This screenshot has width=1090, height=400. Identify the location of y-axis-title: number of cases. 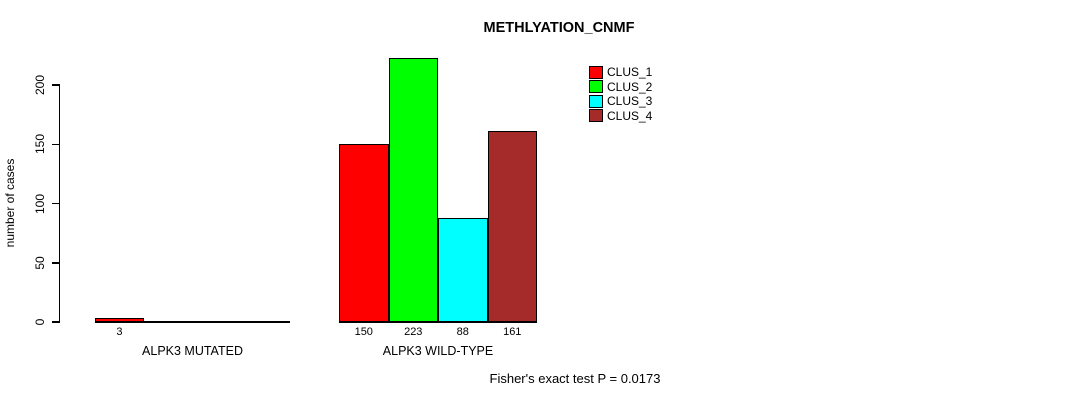
(10, 203).